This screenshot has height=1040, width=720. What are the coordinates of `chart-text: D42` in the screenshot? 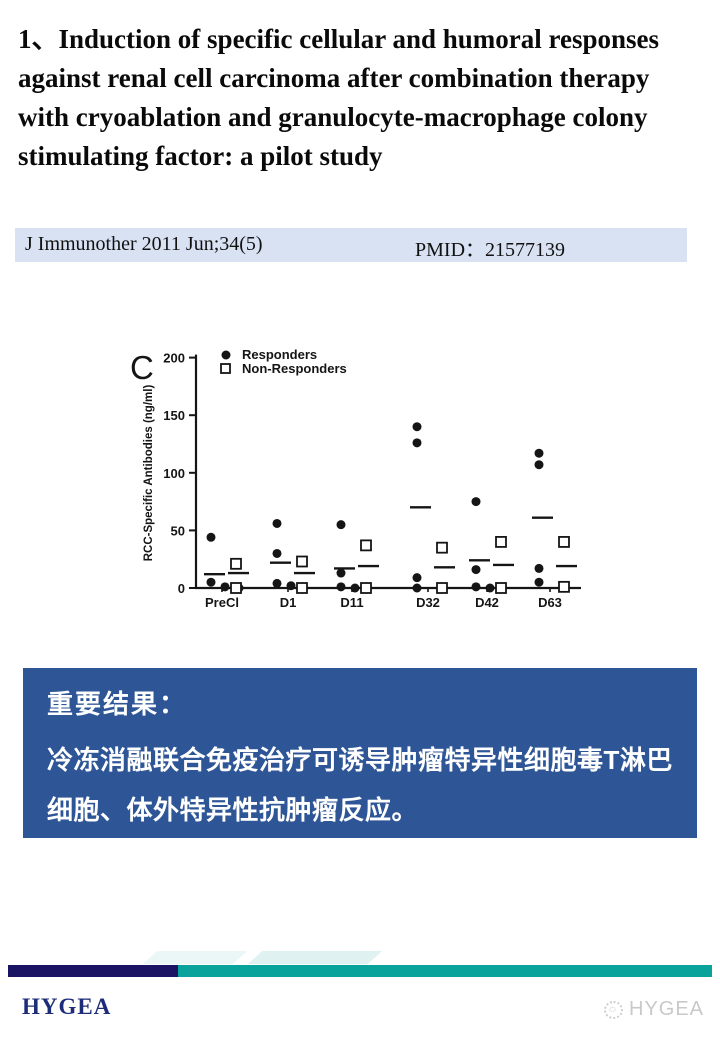 It's located at (487, 602).